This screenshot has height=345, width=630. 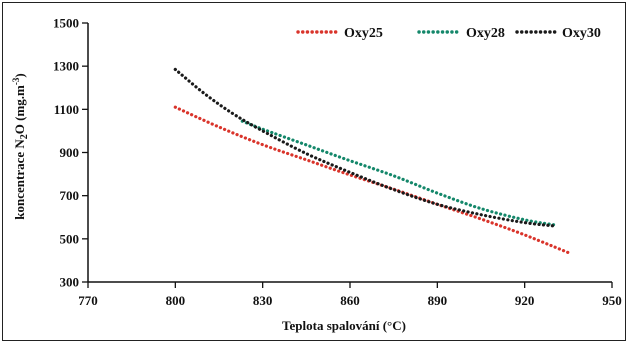 What do you see at coordinates (19, 75) in the screenshot?
I see `y-axis-title-part: )` at bounding box center [19, 75].